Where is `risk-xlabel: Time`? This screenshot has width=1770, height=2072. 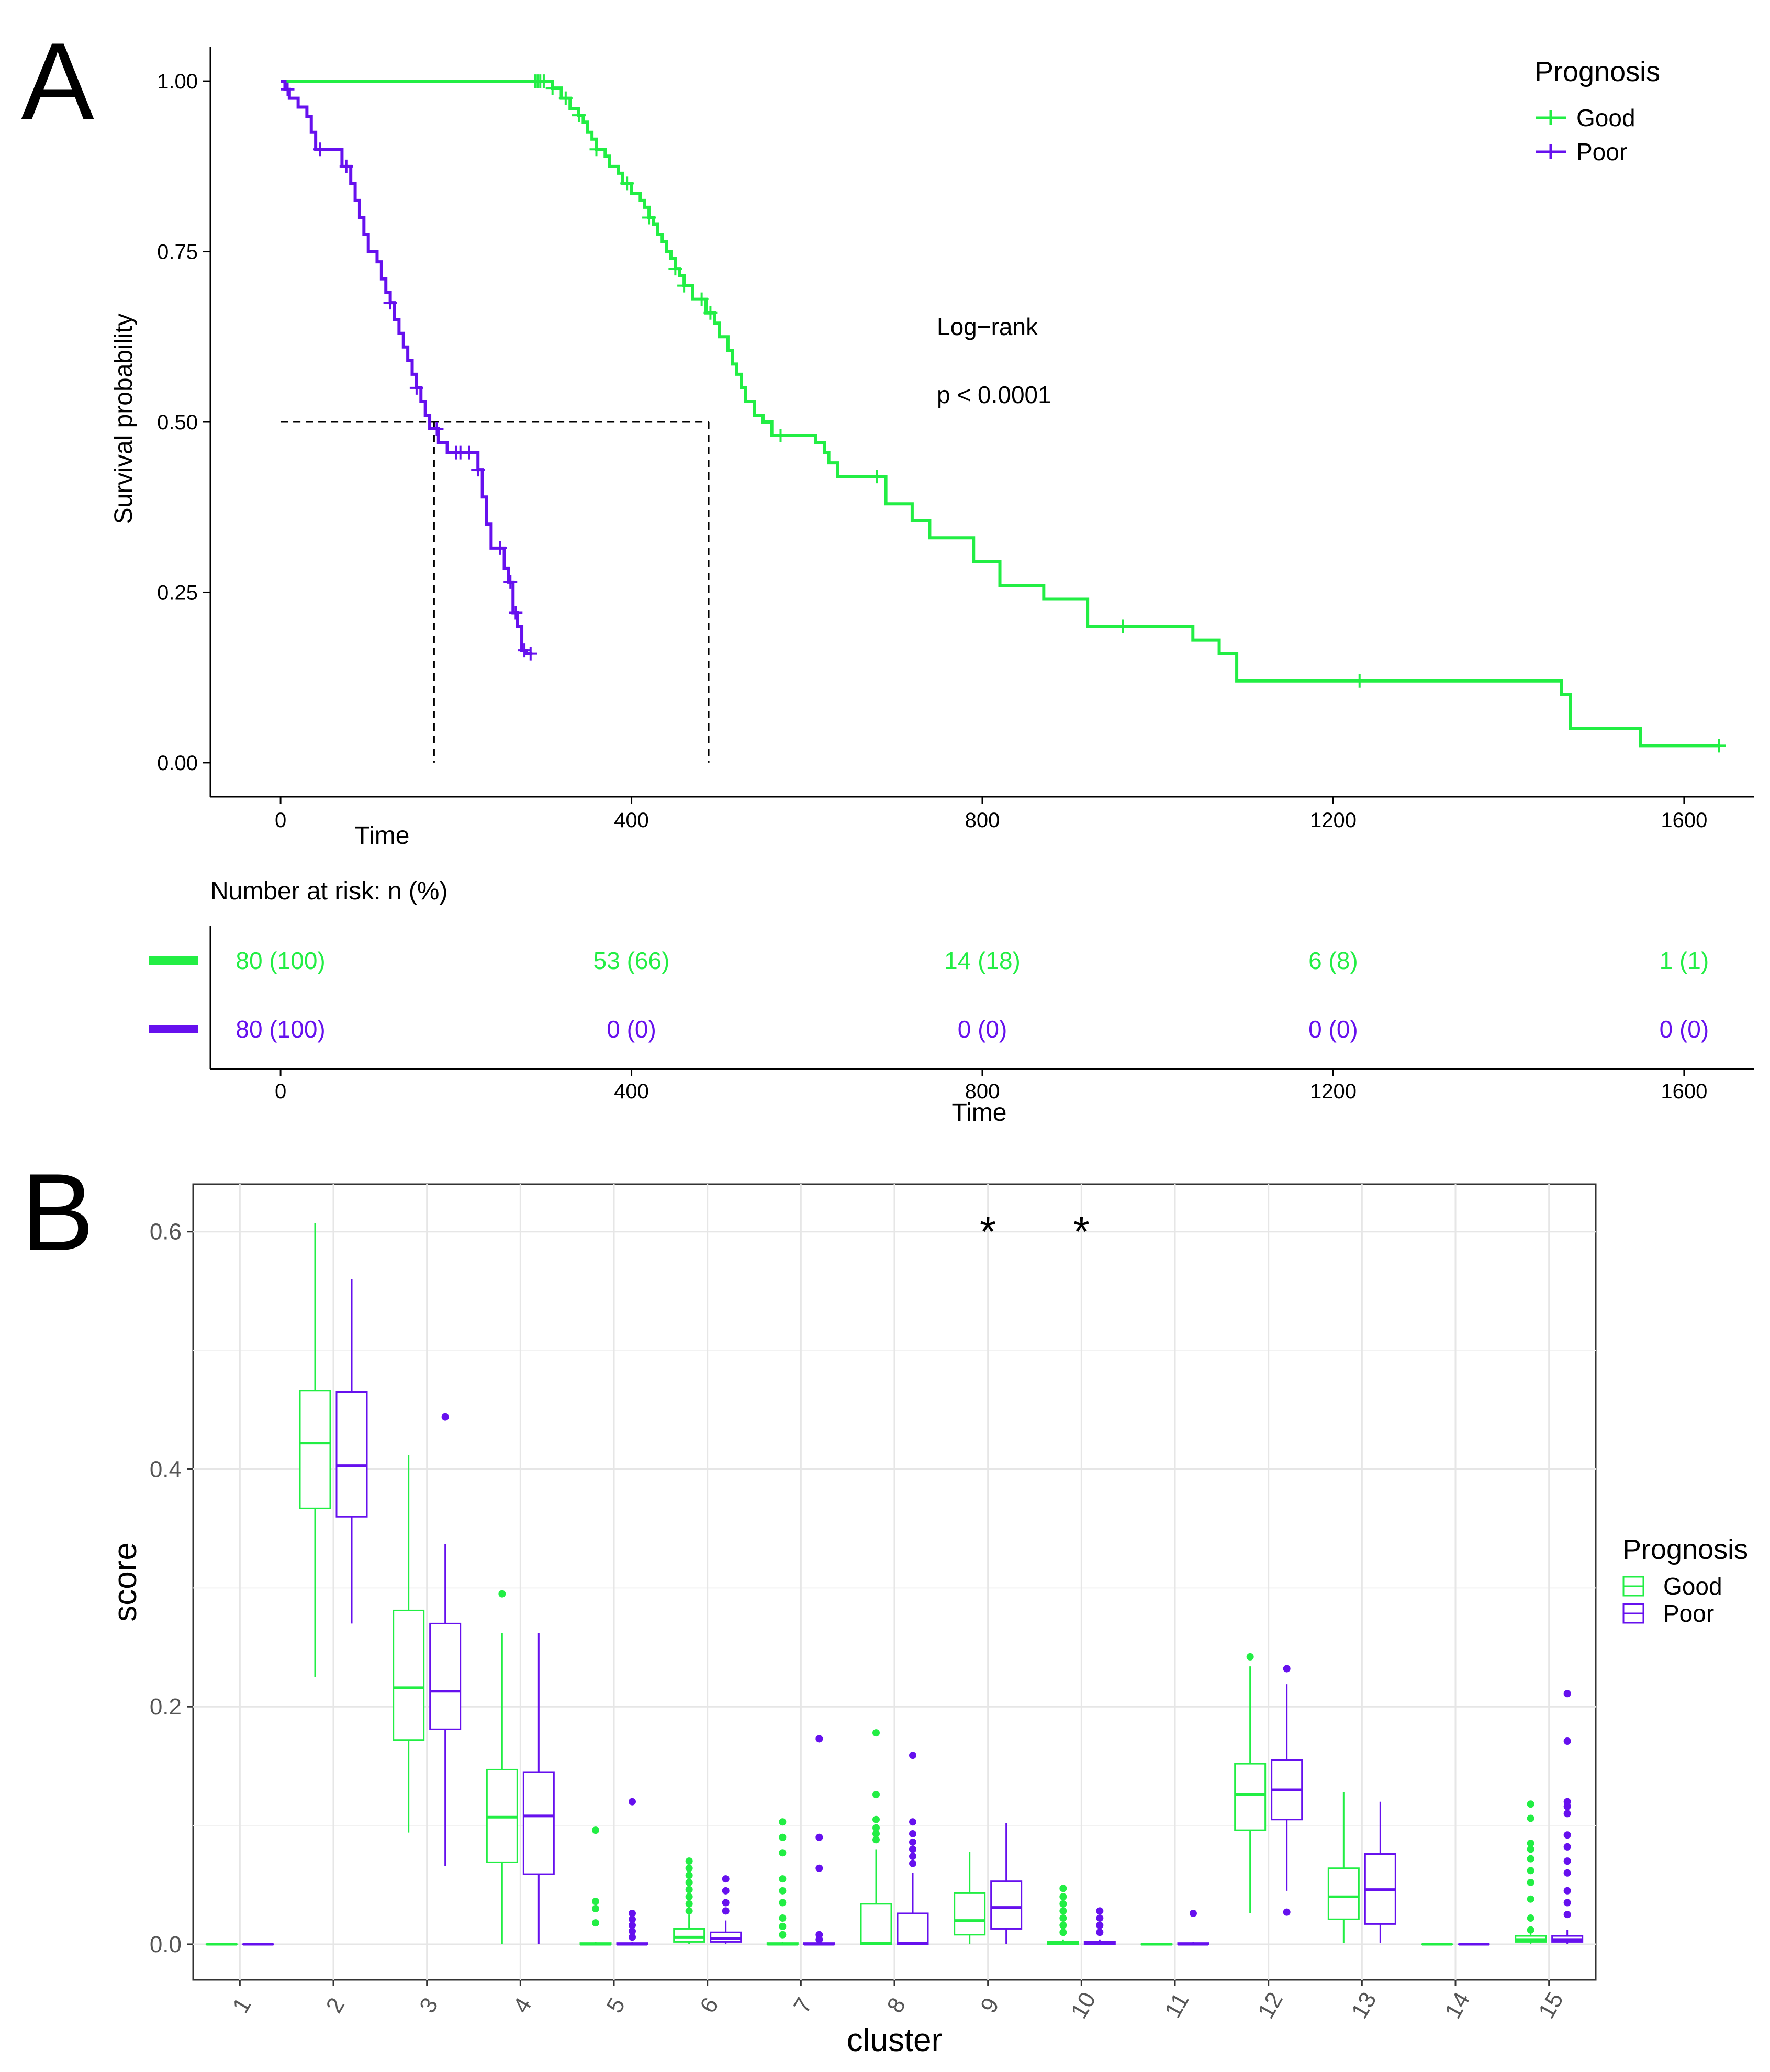
risk-xlabel: Time is located at coordinates (979, 1113).